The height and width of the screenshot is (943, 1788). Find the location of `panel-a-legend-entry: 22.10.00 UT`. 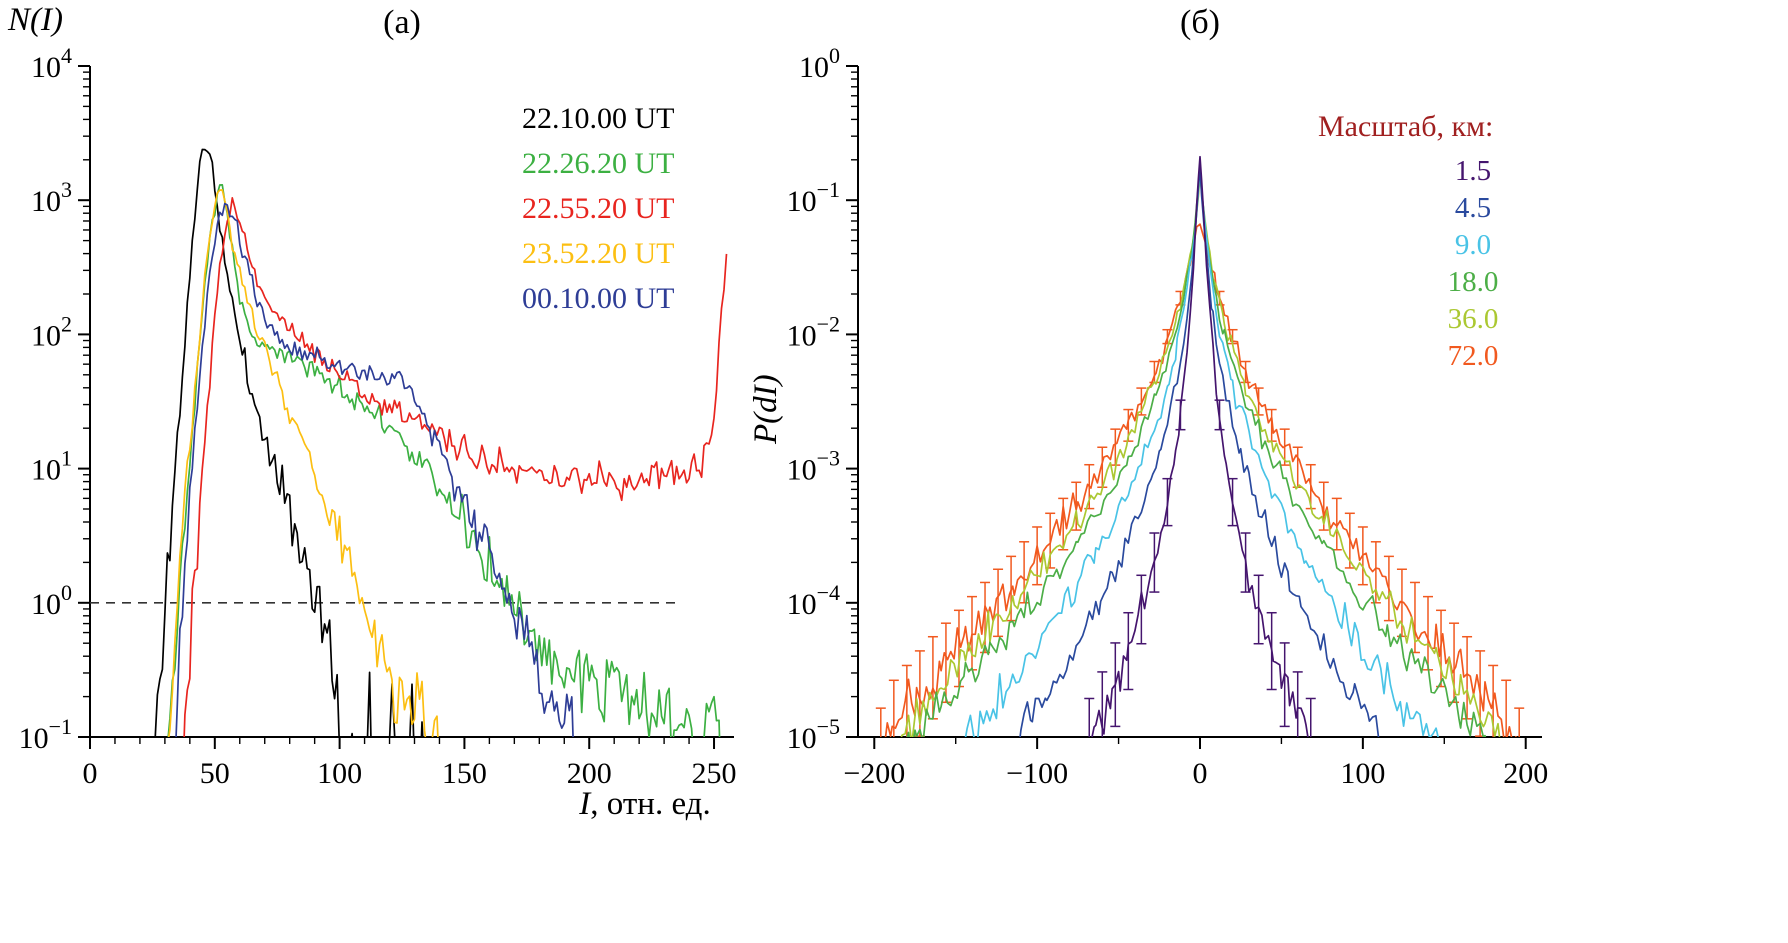

panel-a-legend-entry: 22.10.00 UT is located at coordinates (598, 118).